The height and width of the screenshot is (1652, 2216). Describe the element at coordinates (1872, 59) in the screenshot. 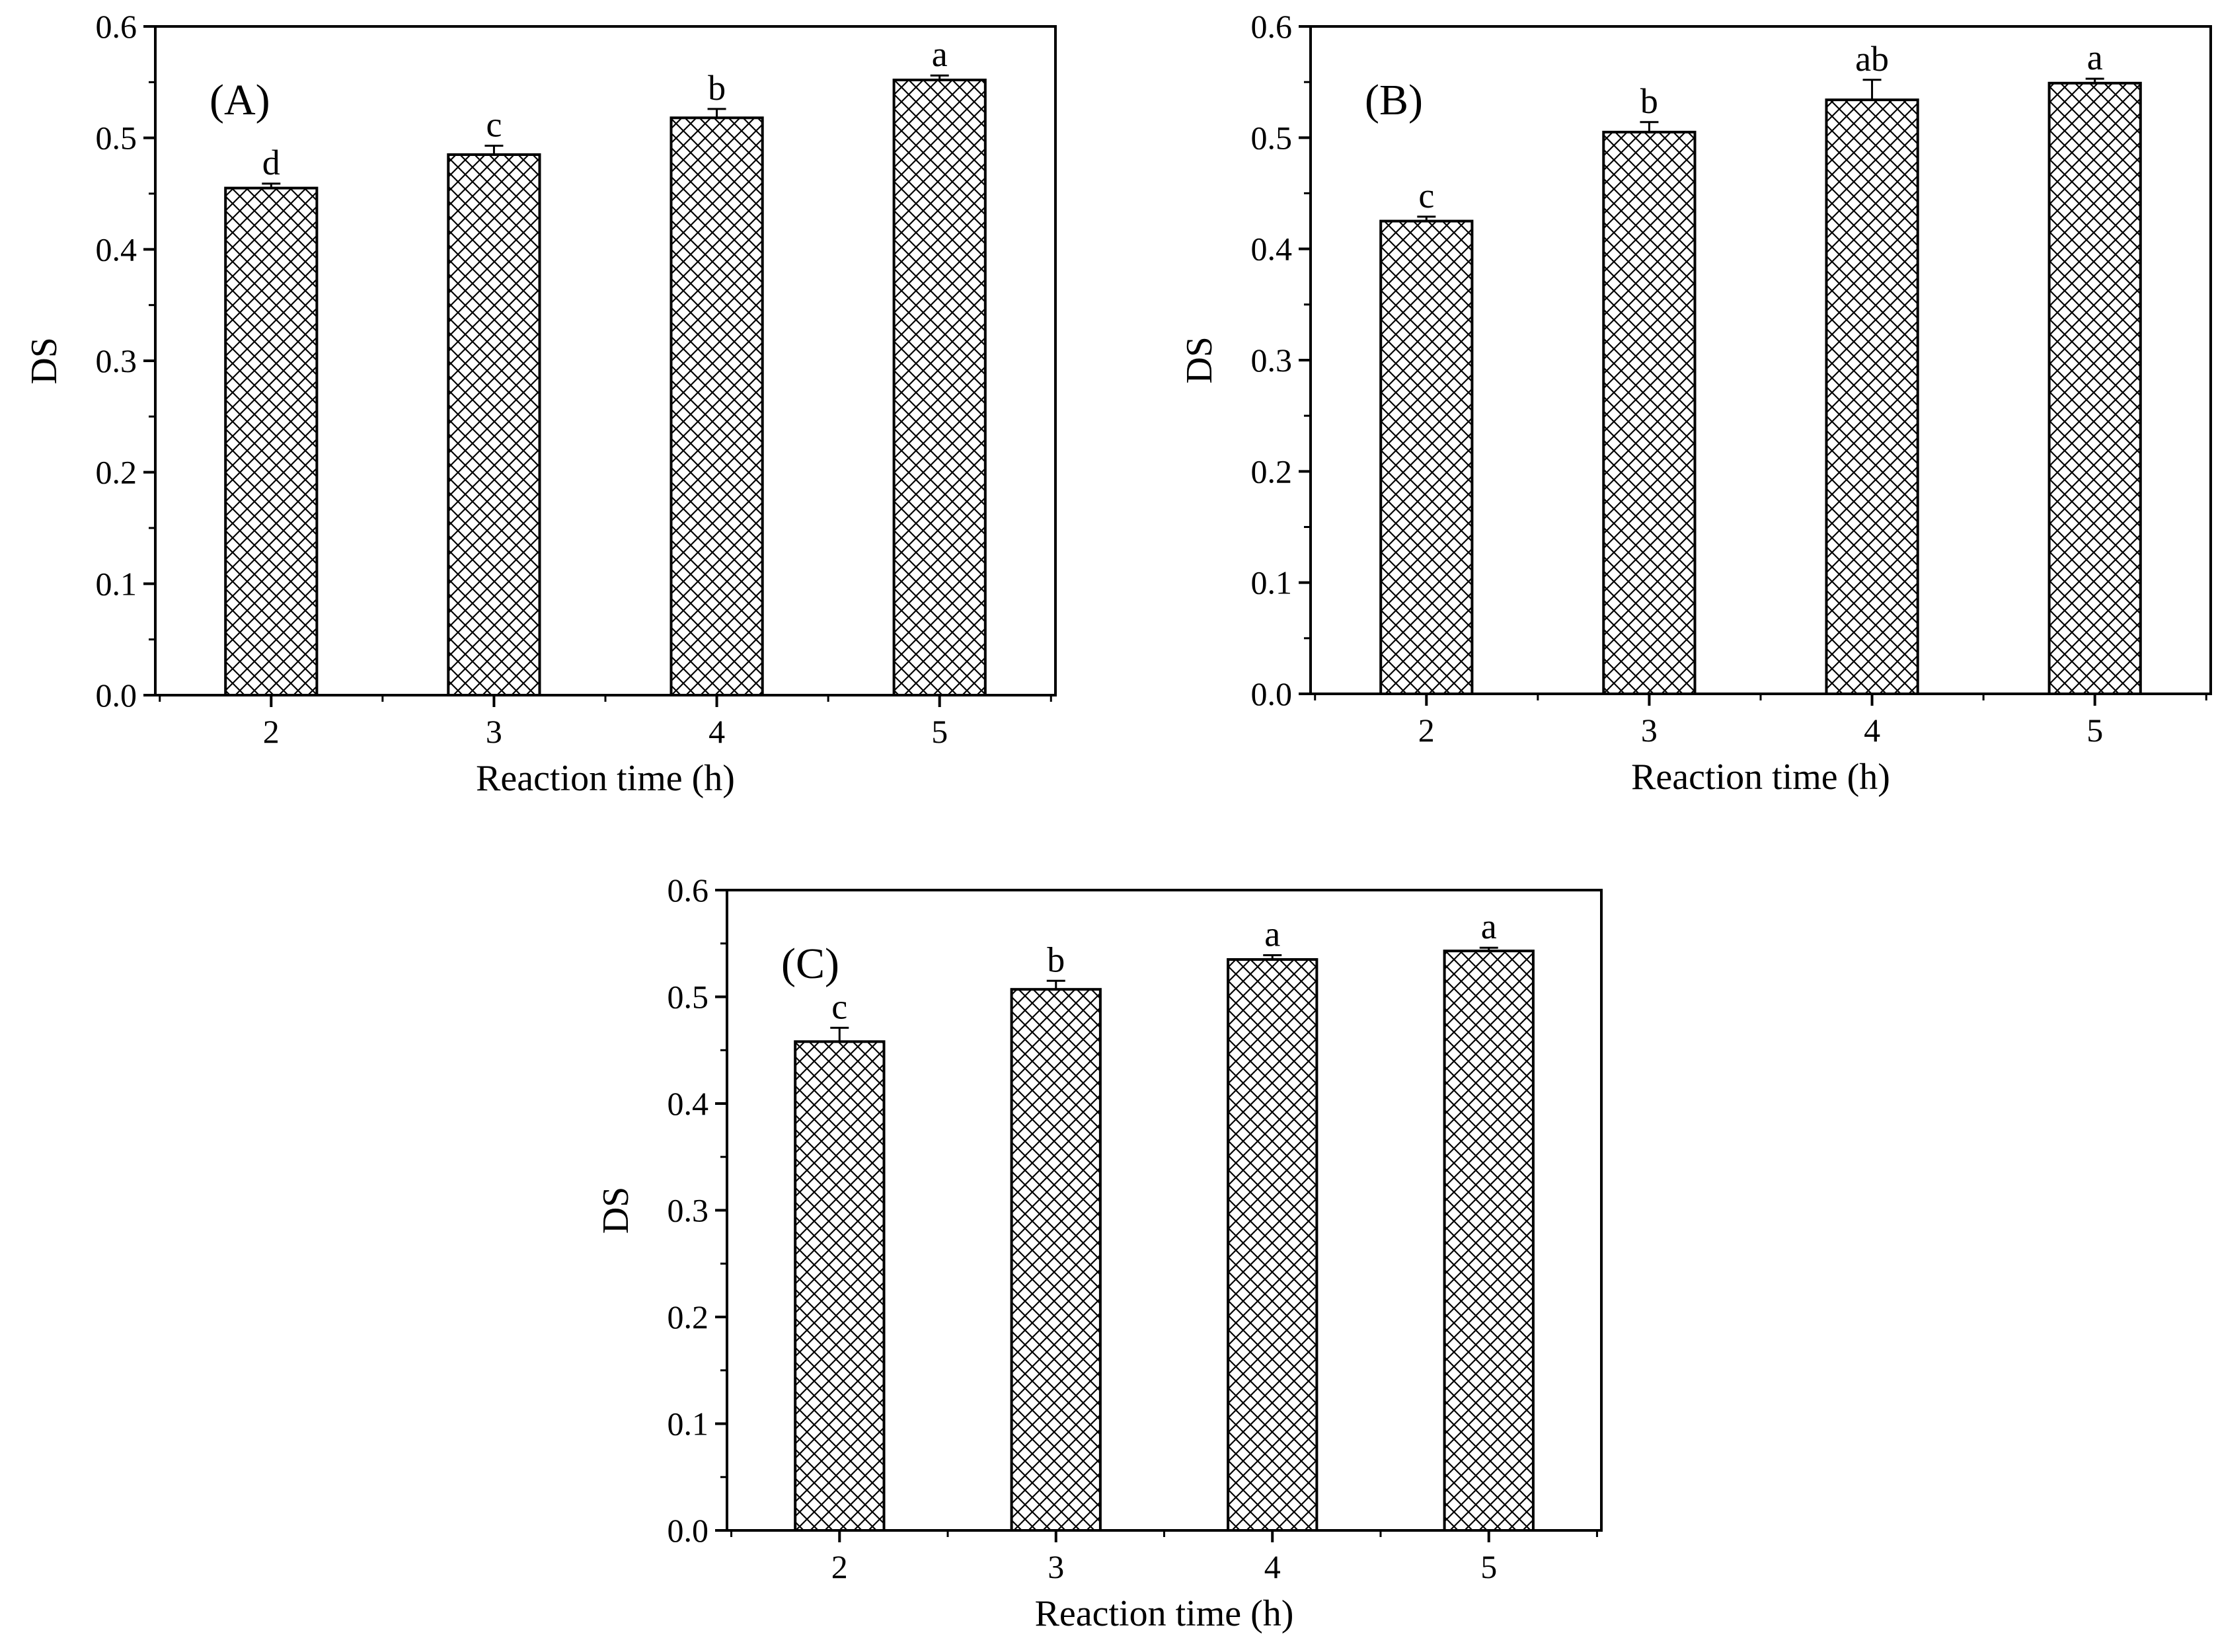

I see `significance-label: ab` at that location.